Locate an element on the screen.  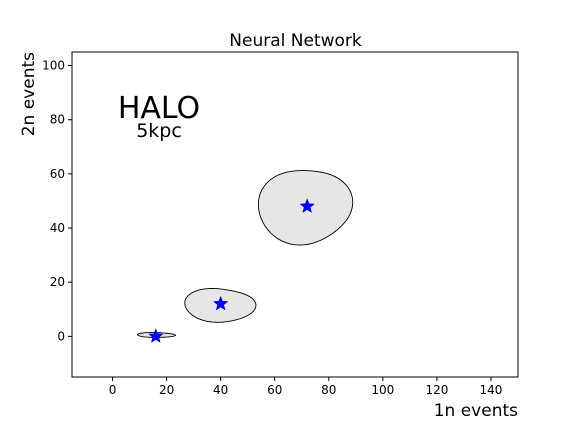
data-points is located at coordinates (231, 271).